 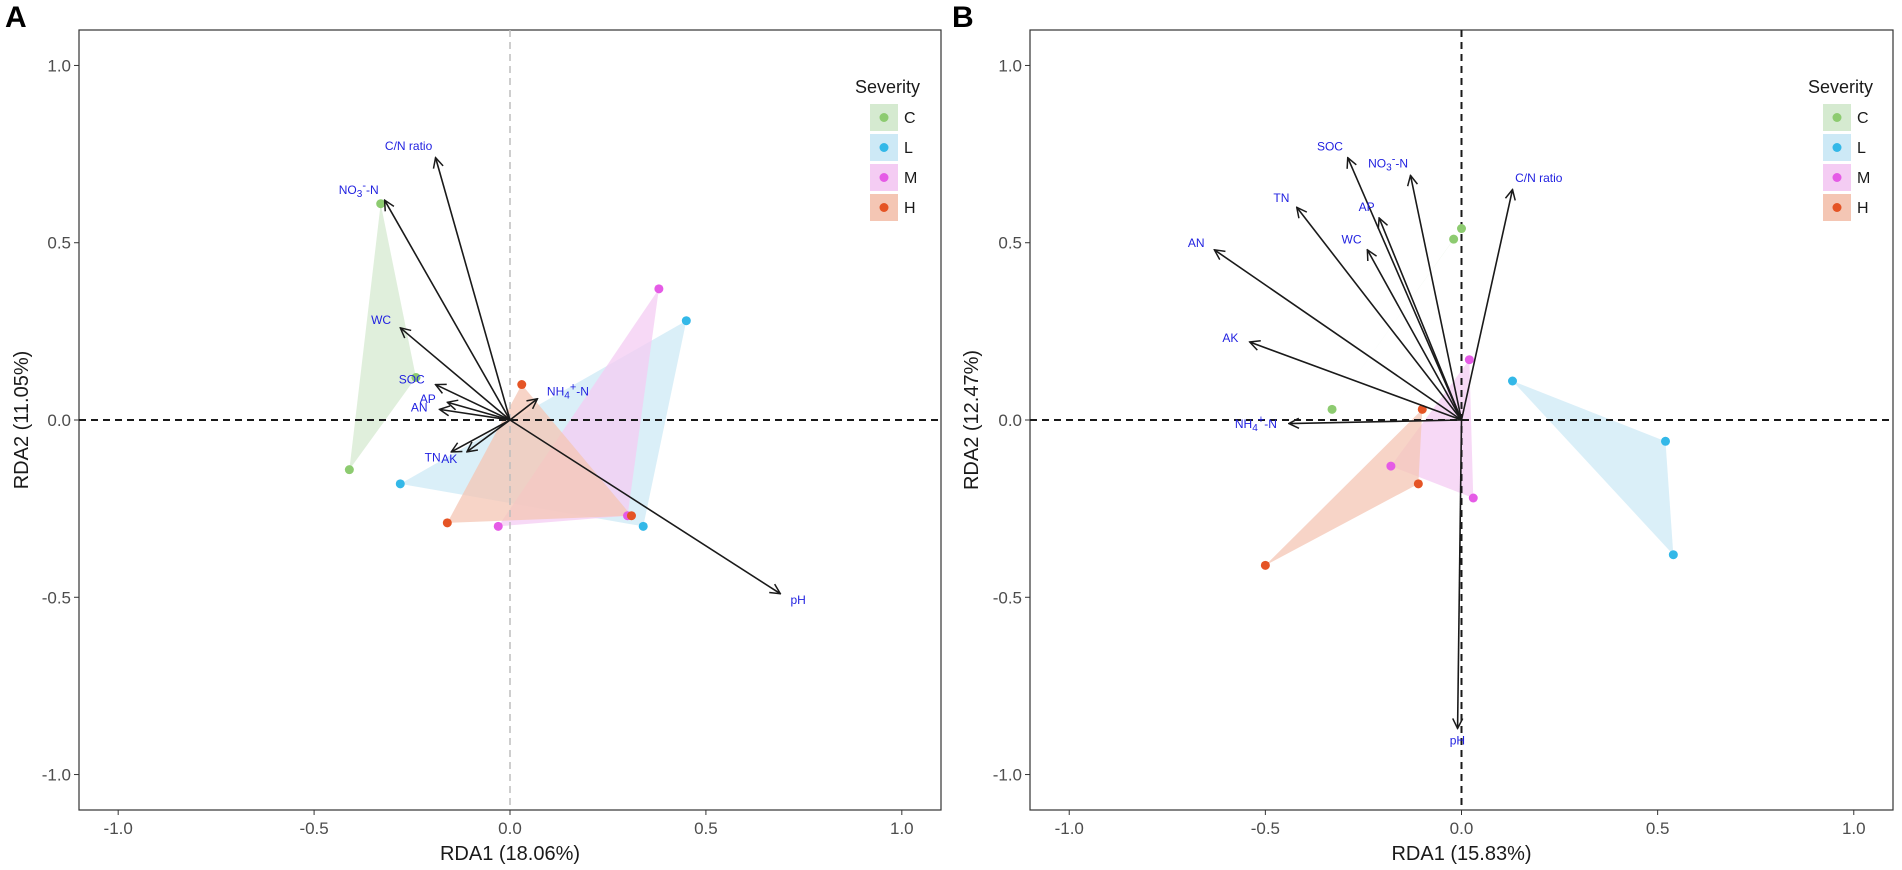 I want to click on y-axis-title: RDA2 (11.05%), so click(x=22, y=420).